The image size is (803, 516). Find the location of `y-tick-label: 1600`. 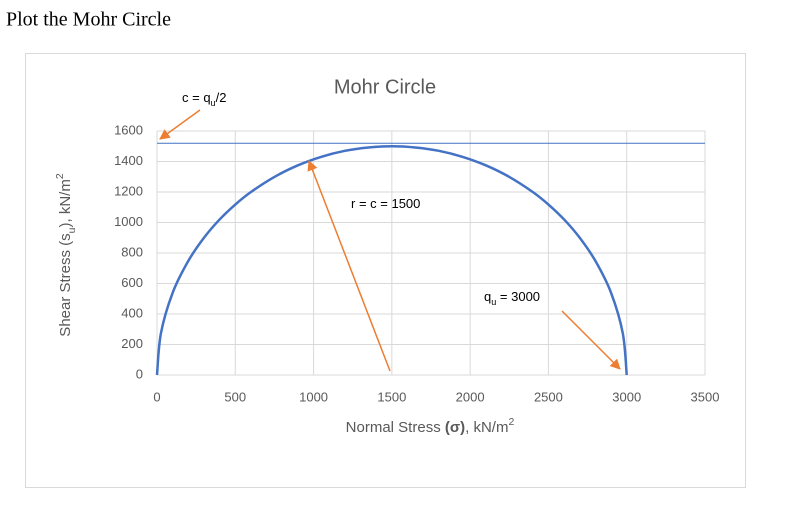

y-tick-label: 1600 is located at coordinates (128, 129).